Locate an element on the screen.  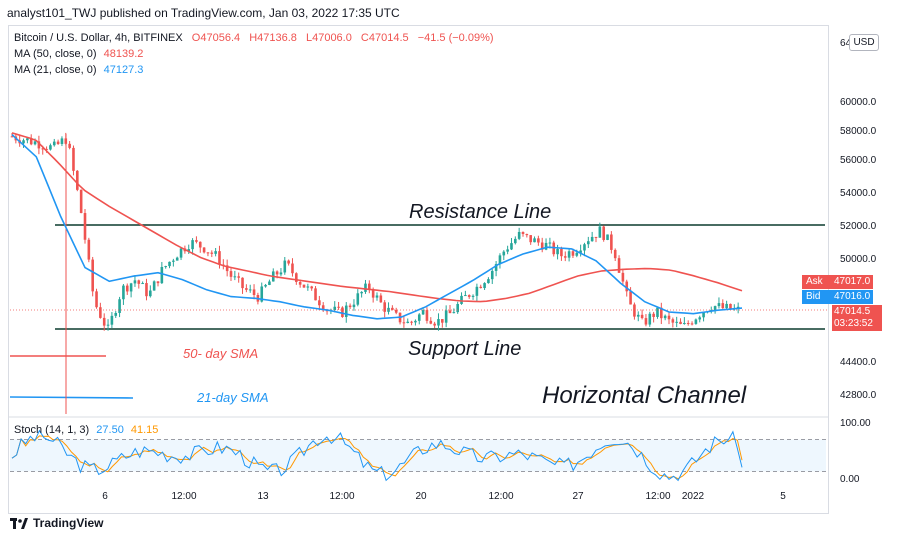
stoch-band is located at coordinates (418, 455).